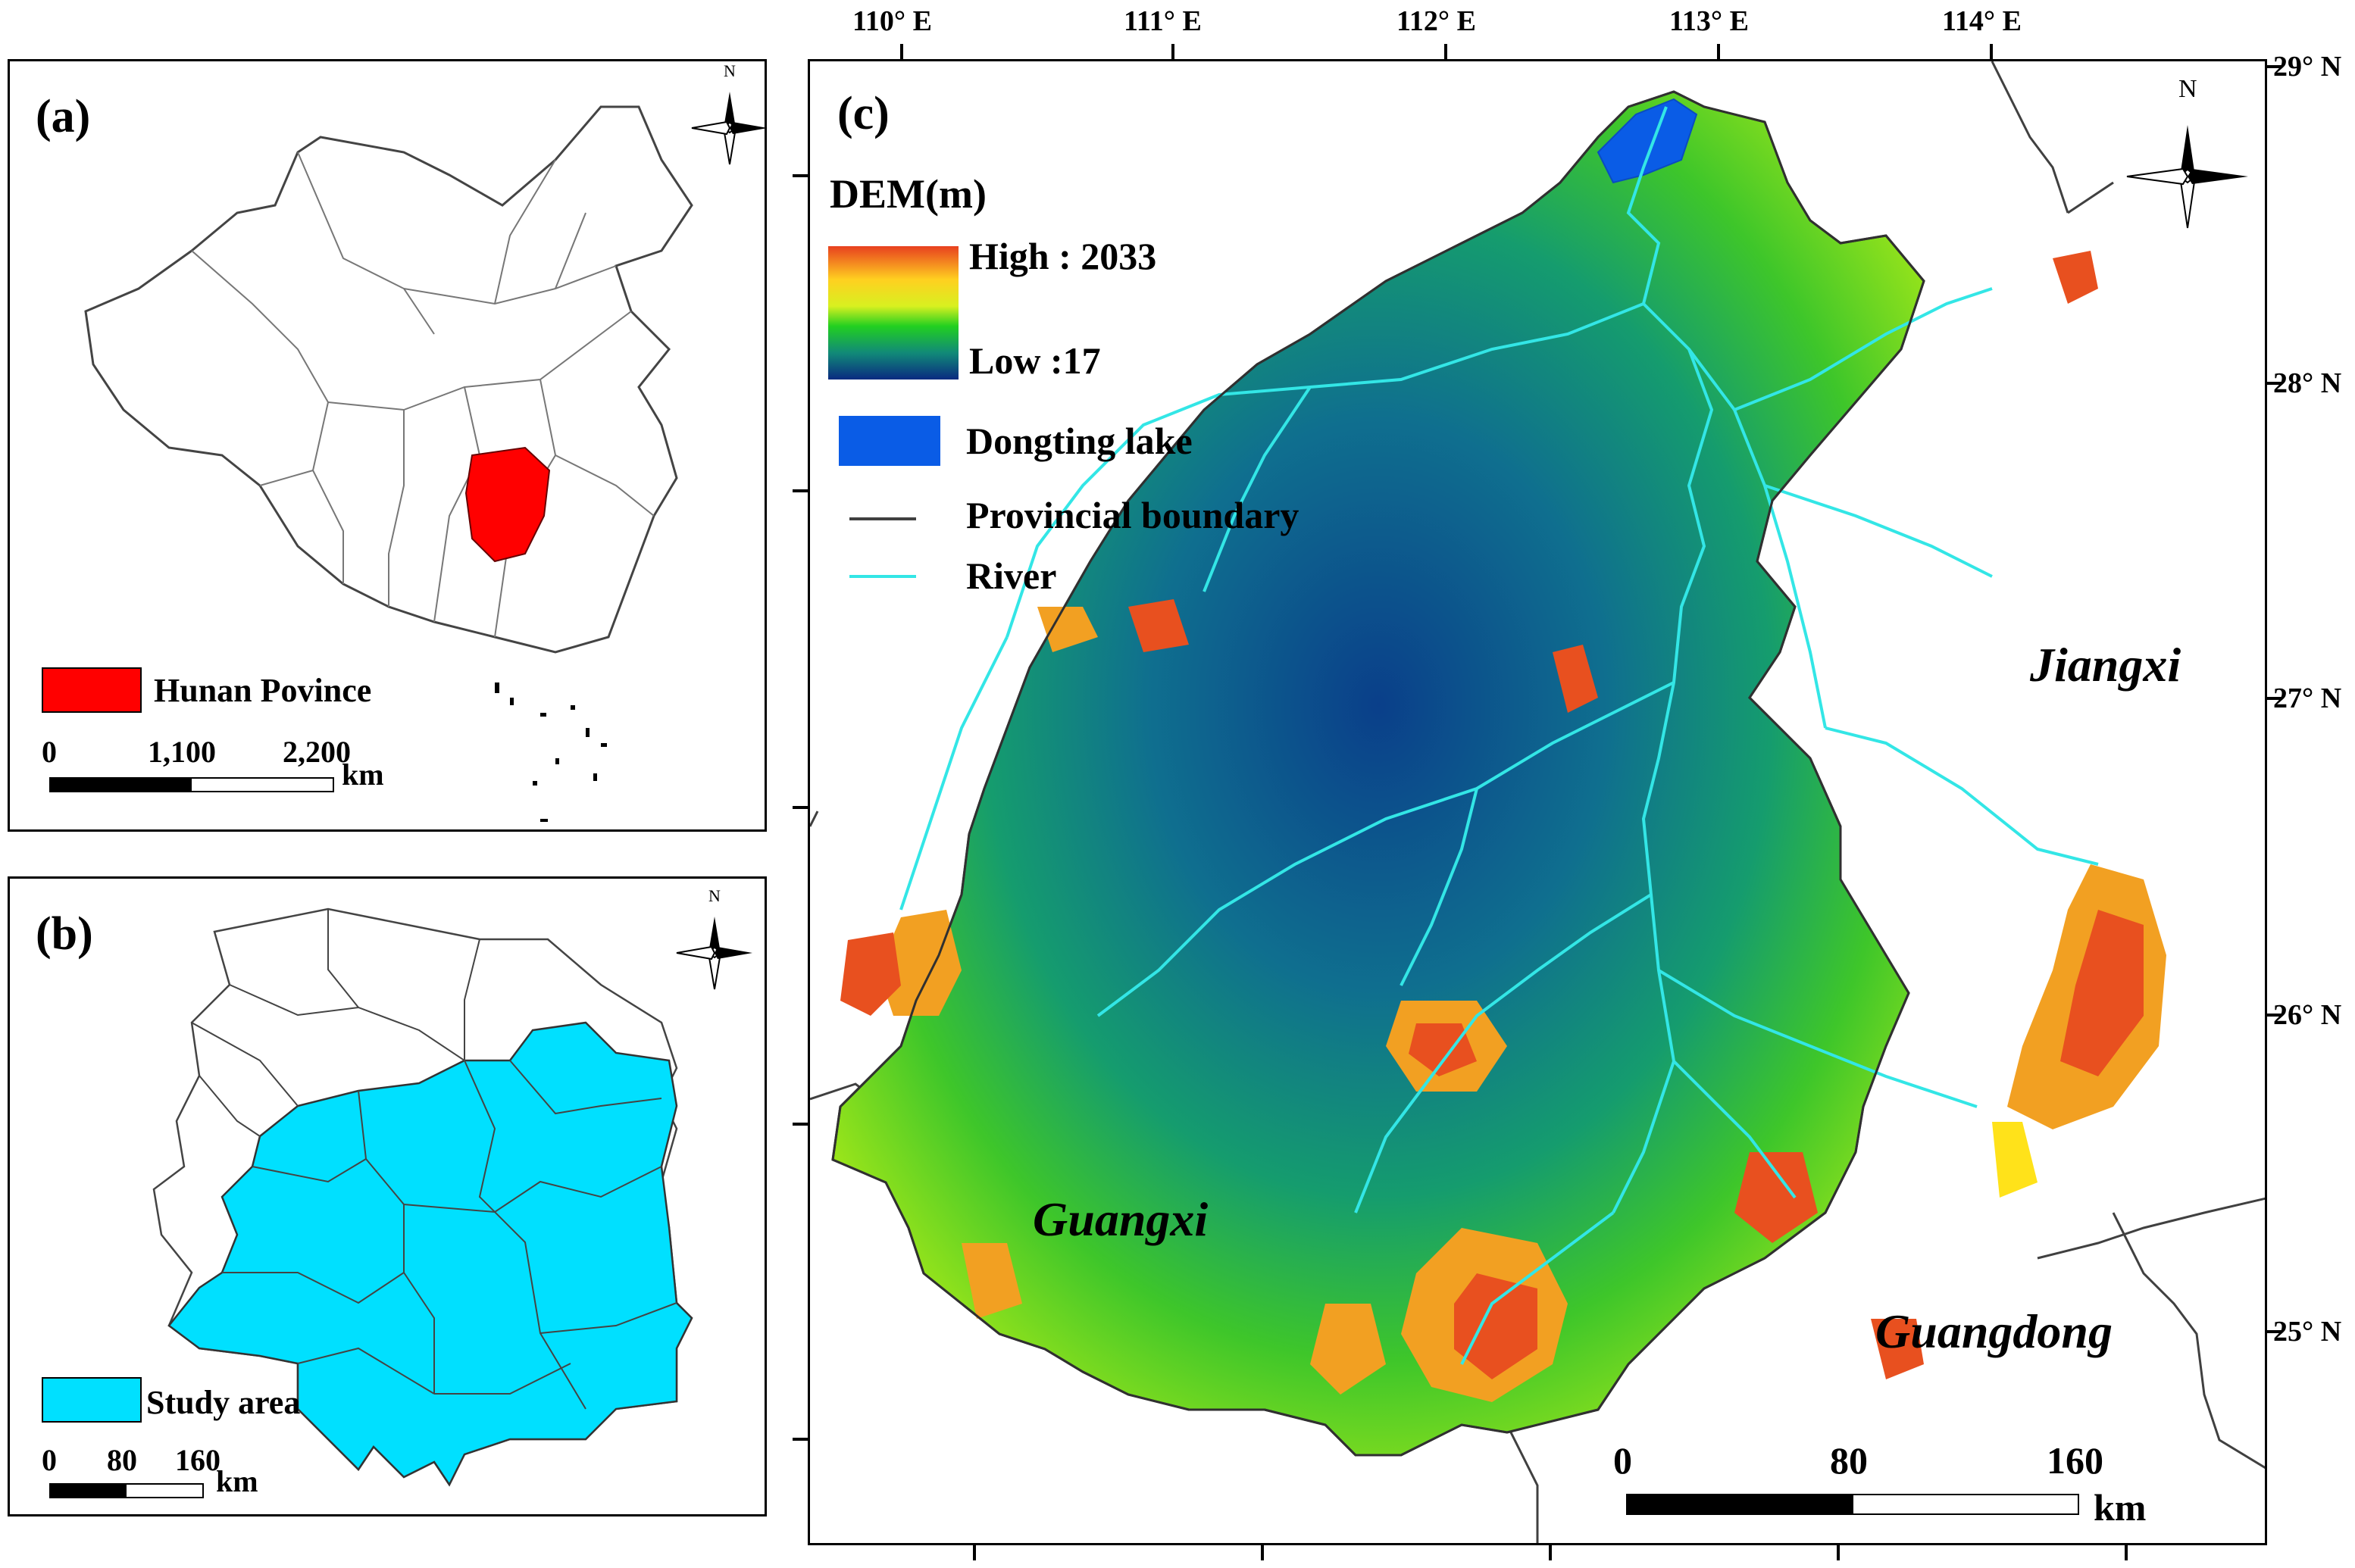  What do you see at coordinates (1063, 256) in the screenshot?
I see `legend-high: High : 2033` at bounding box center [1063, 256].